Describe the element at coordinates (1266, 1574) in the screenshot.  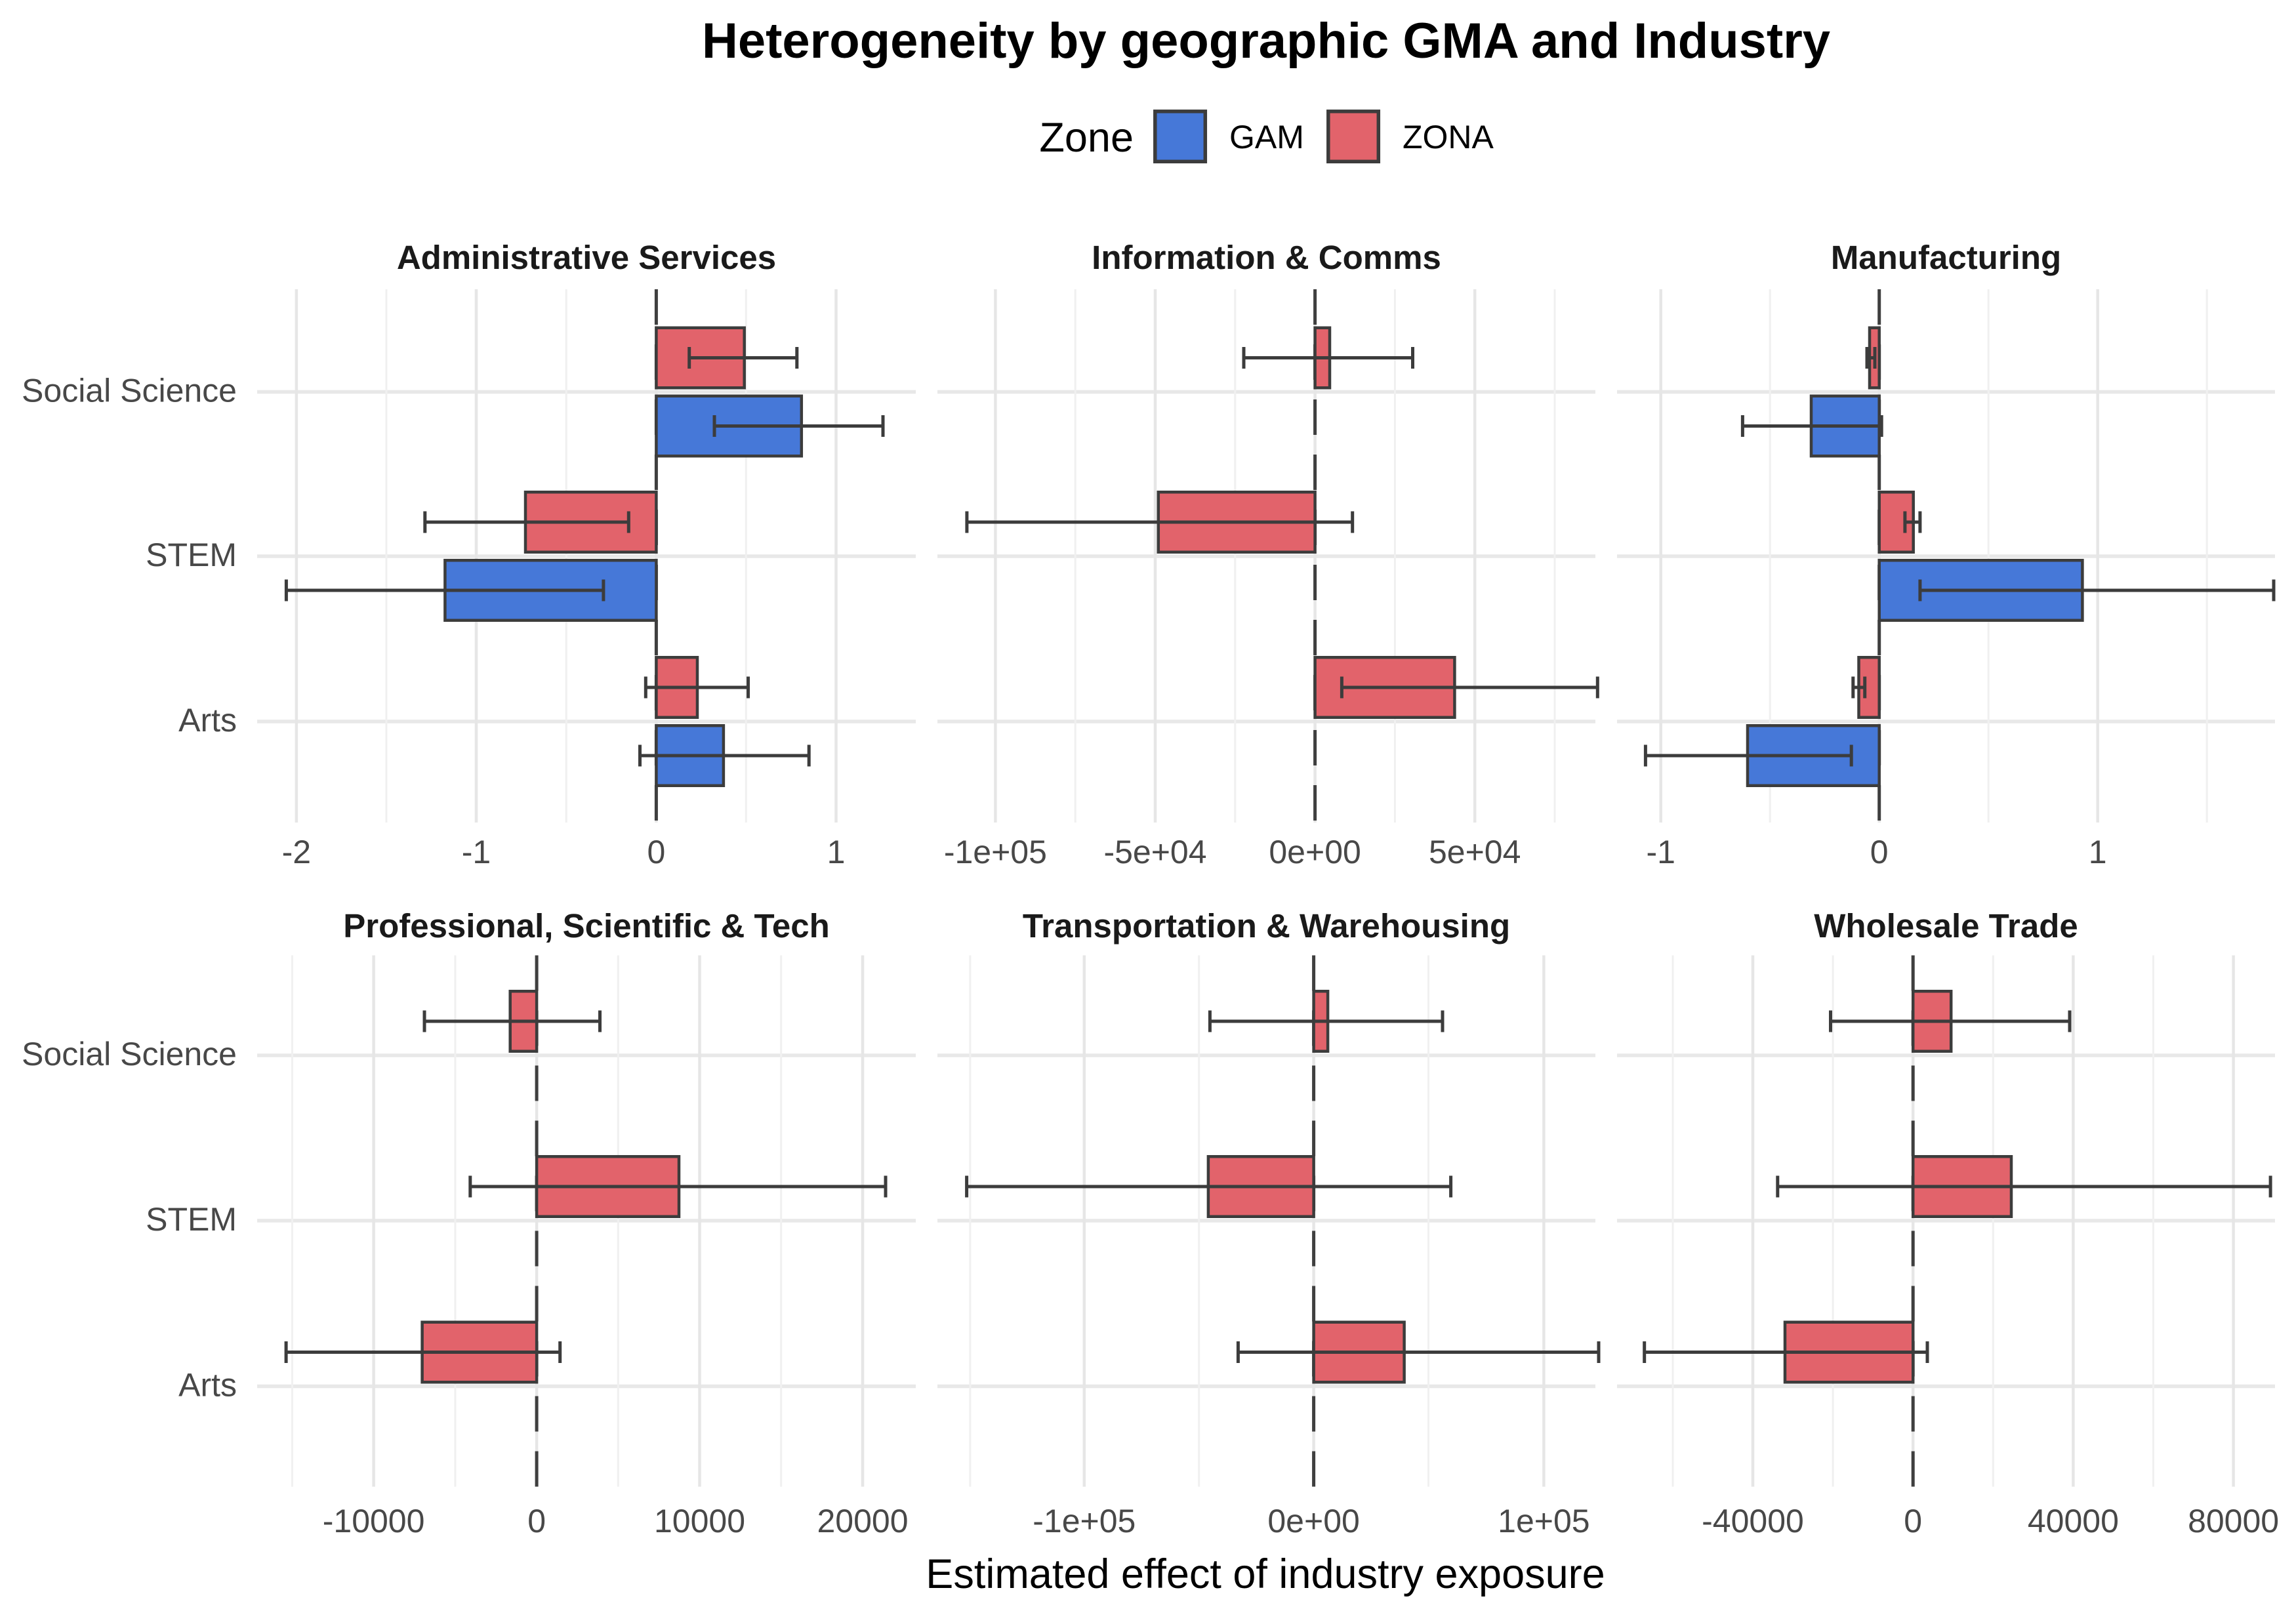
I see `svg-text:Estimated effect of industry e: Estimated effect of industry exposure` at that location.